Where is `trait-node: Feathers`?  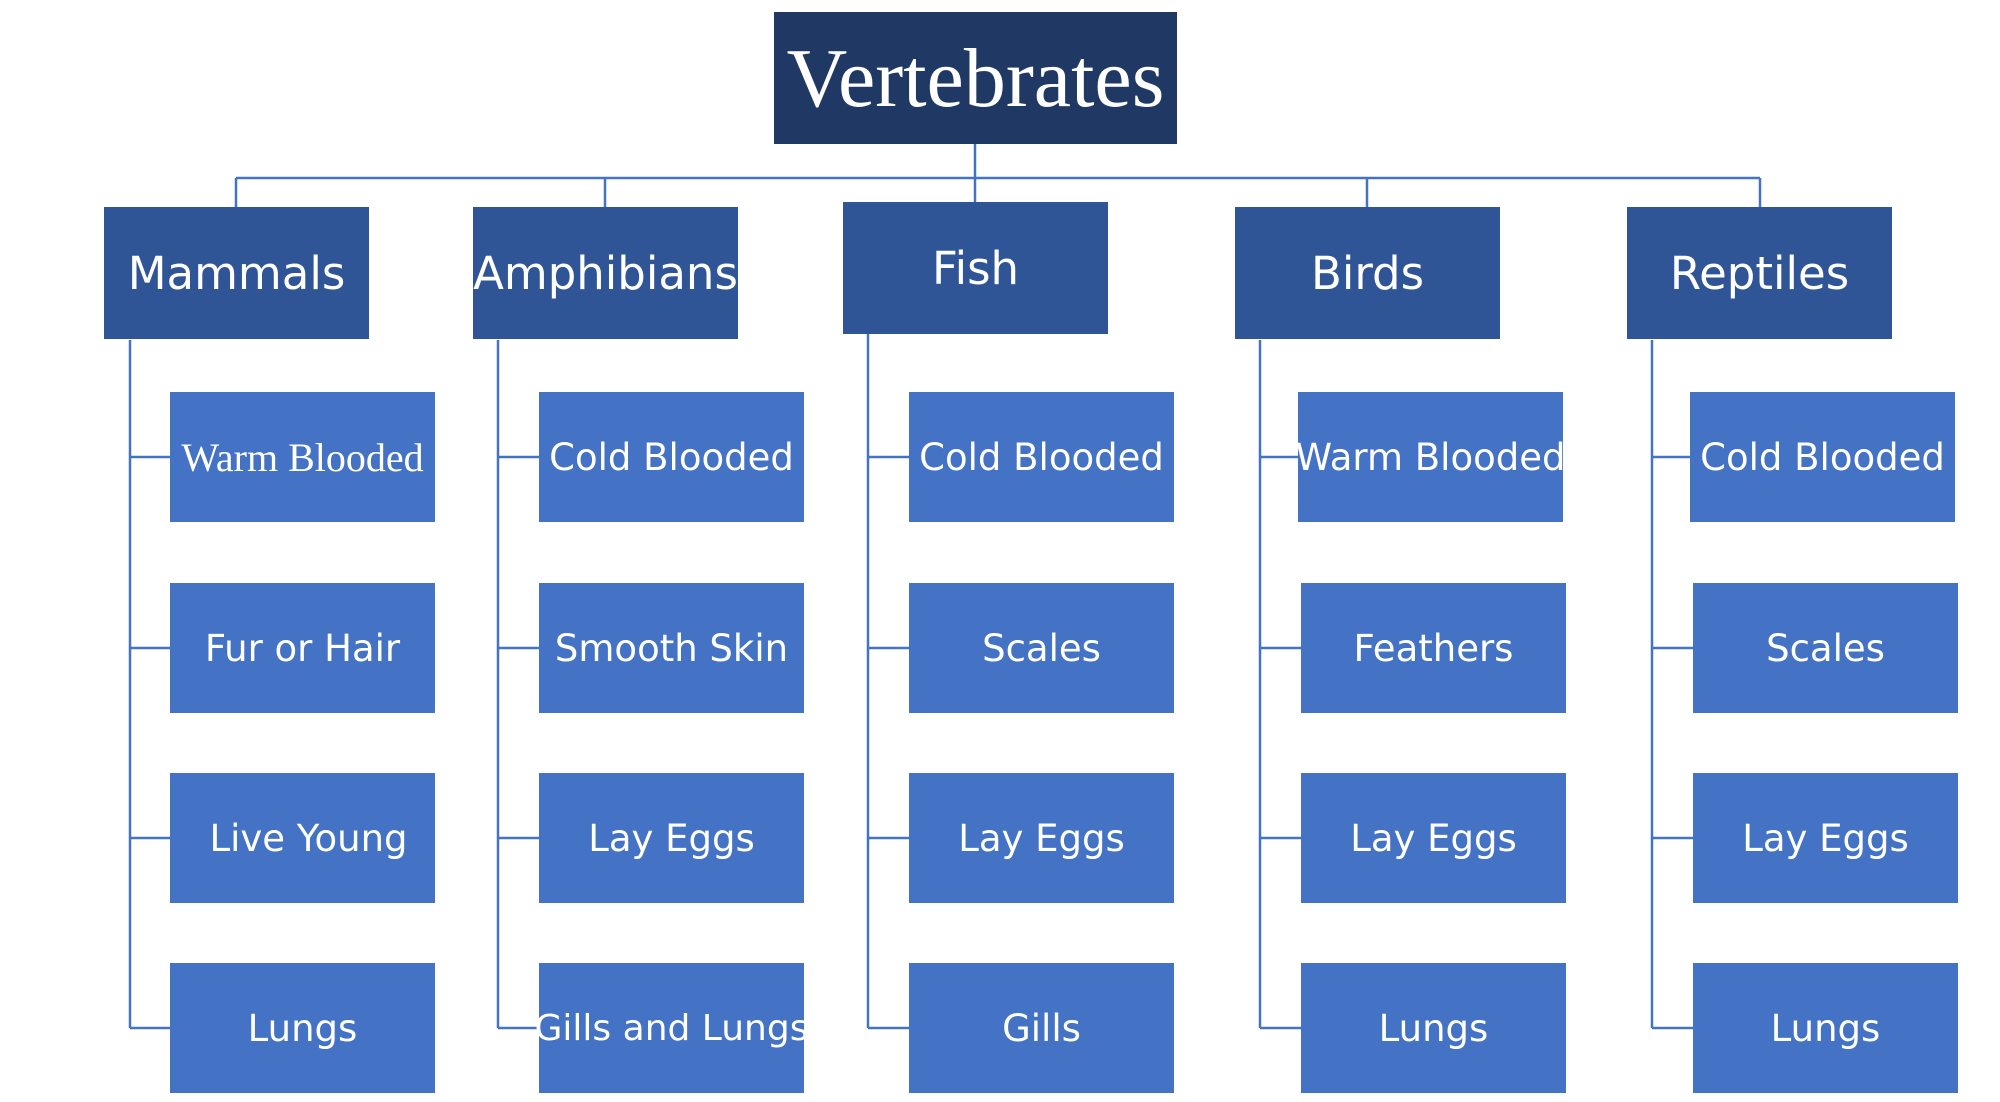 trait-node: Feathers is located at coordinates (1433, 648).